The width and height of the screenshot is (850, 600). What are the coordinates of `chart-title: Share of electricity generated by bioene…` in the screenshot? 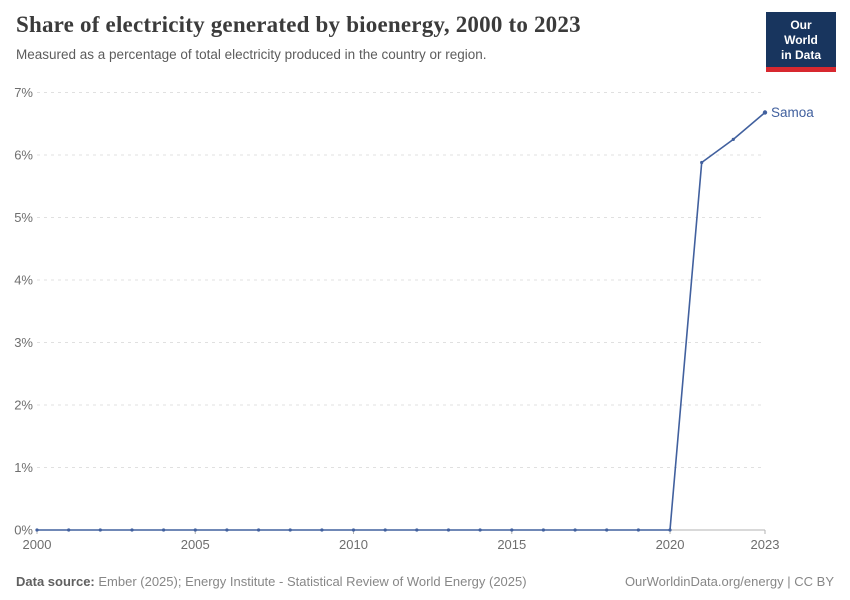 It's located at (298, 24).